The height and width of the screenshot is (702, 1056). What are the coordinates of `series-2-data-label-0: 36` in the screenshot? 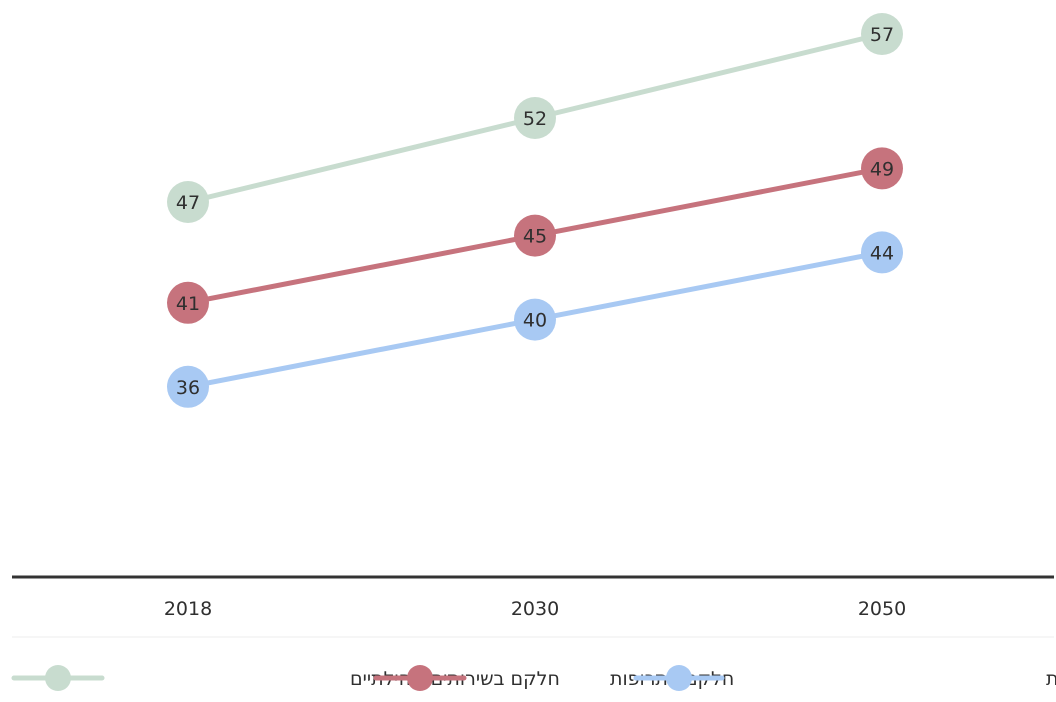 It's located at (188, 388).